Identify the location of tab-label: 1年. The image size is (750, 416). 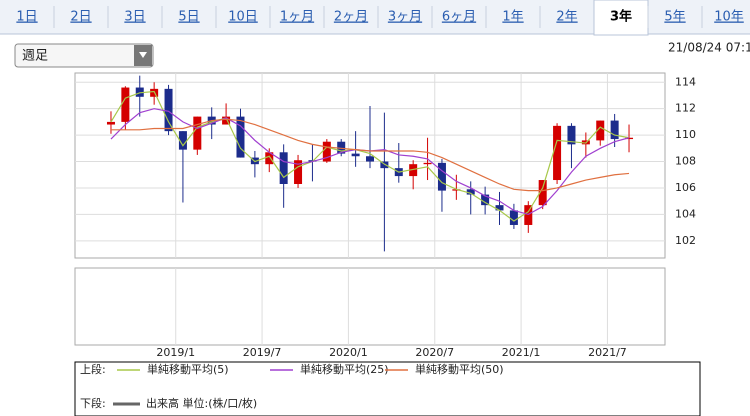
(512, 17).